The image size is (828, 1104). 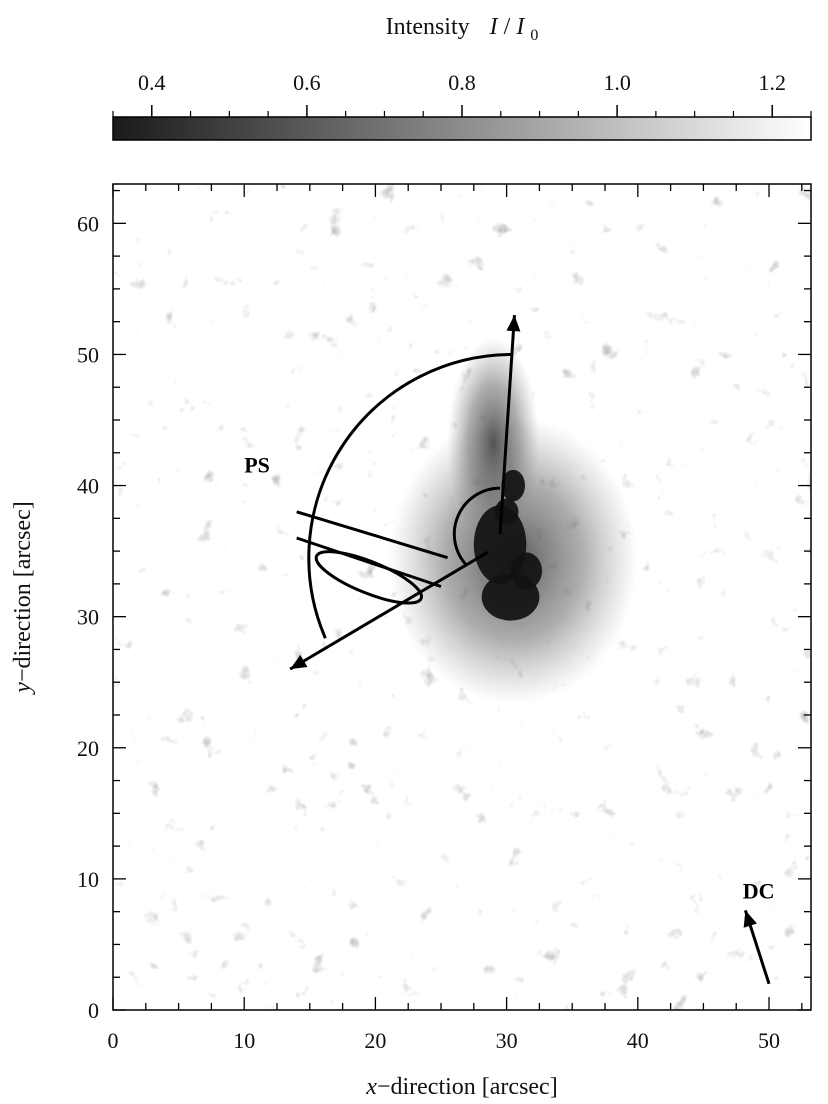 What do you see at coordinates (368, 577) in the screenshot?
I see `feature-ellipse` at bounding box center [368, 577].